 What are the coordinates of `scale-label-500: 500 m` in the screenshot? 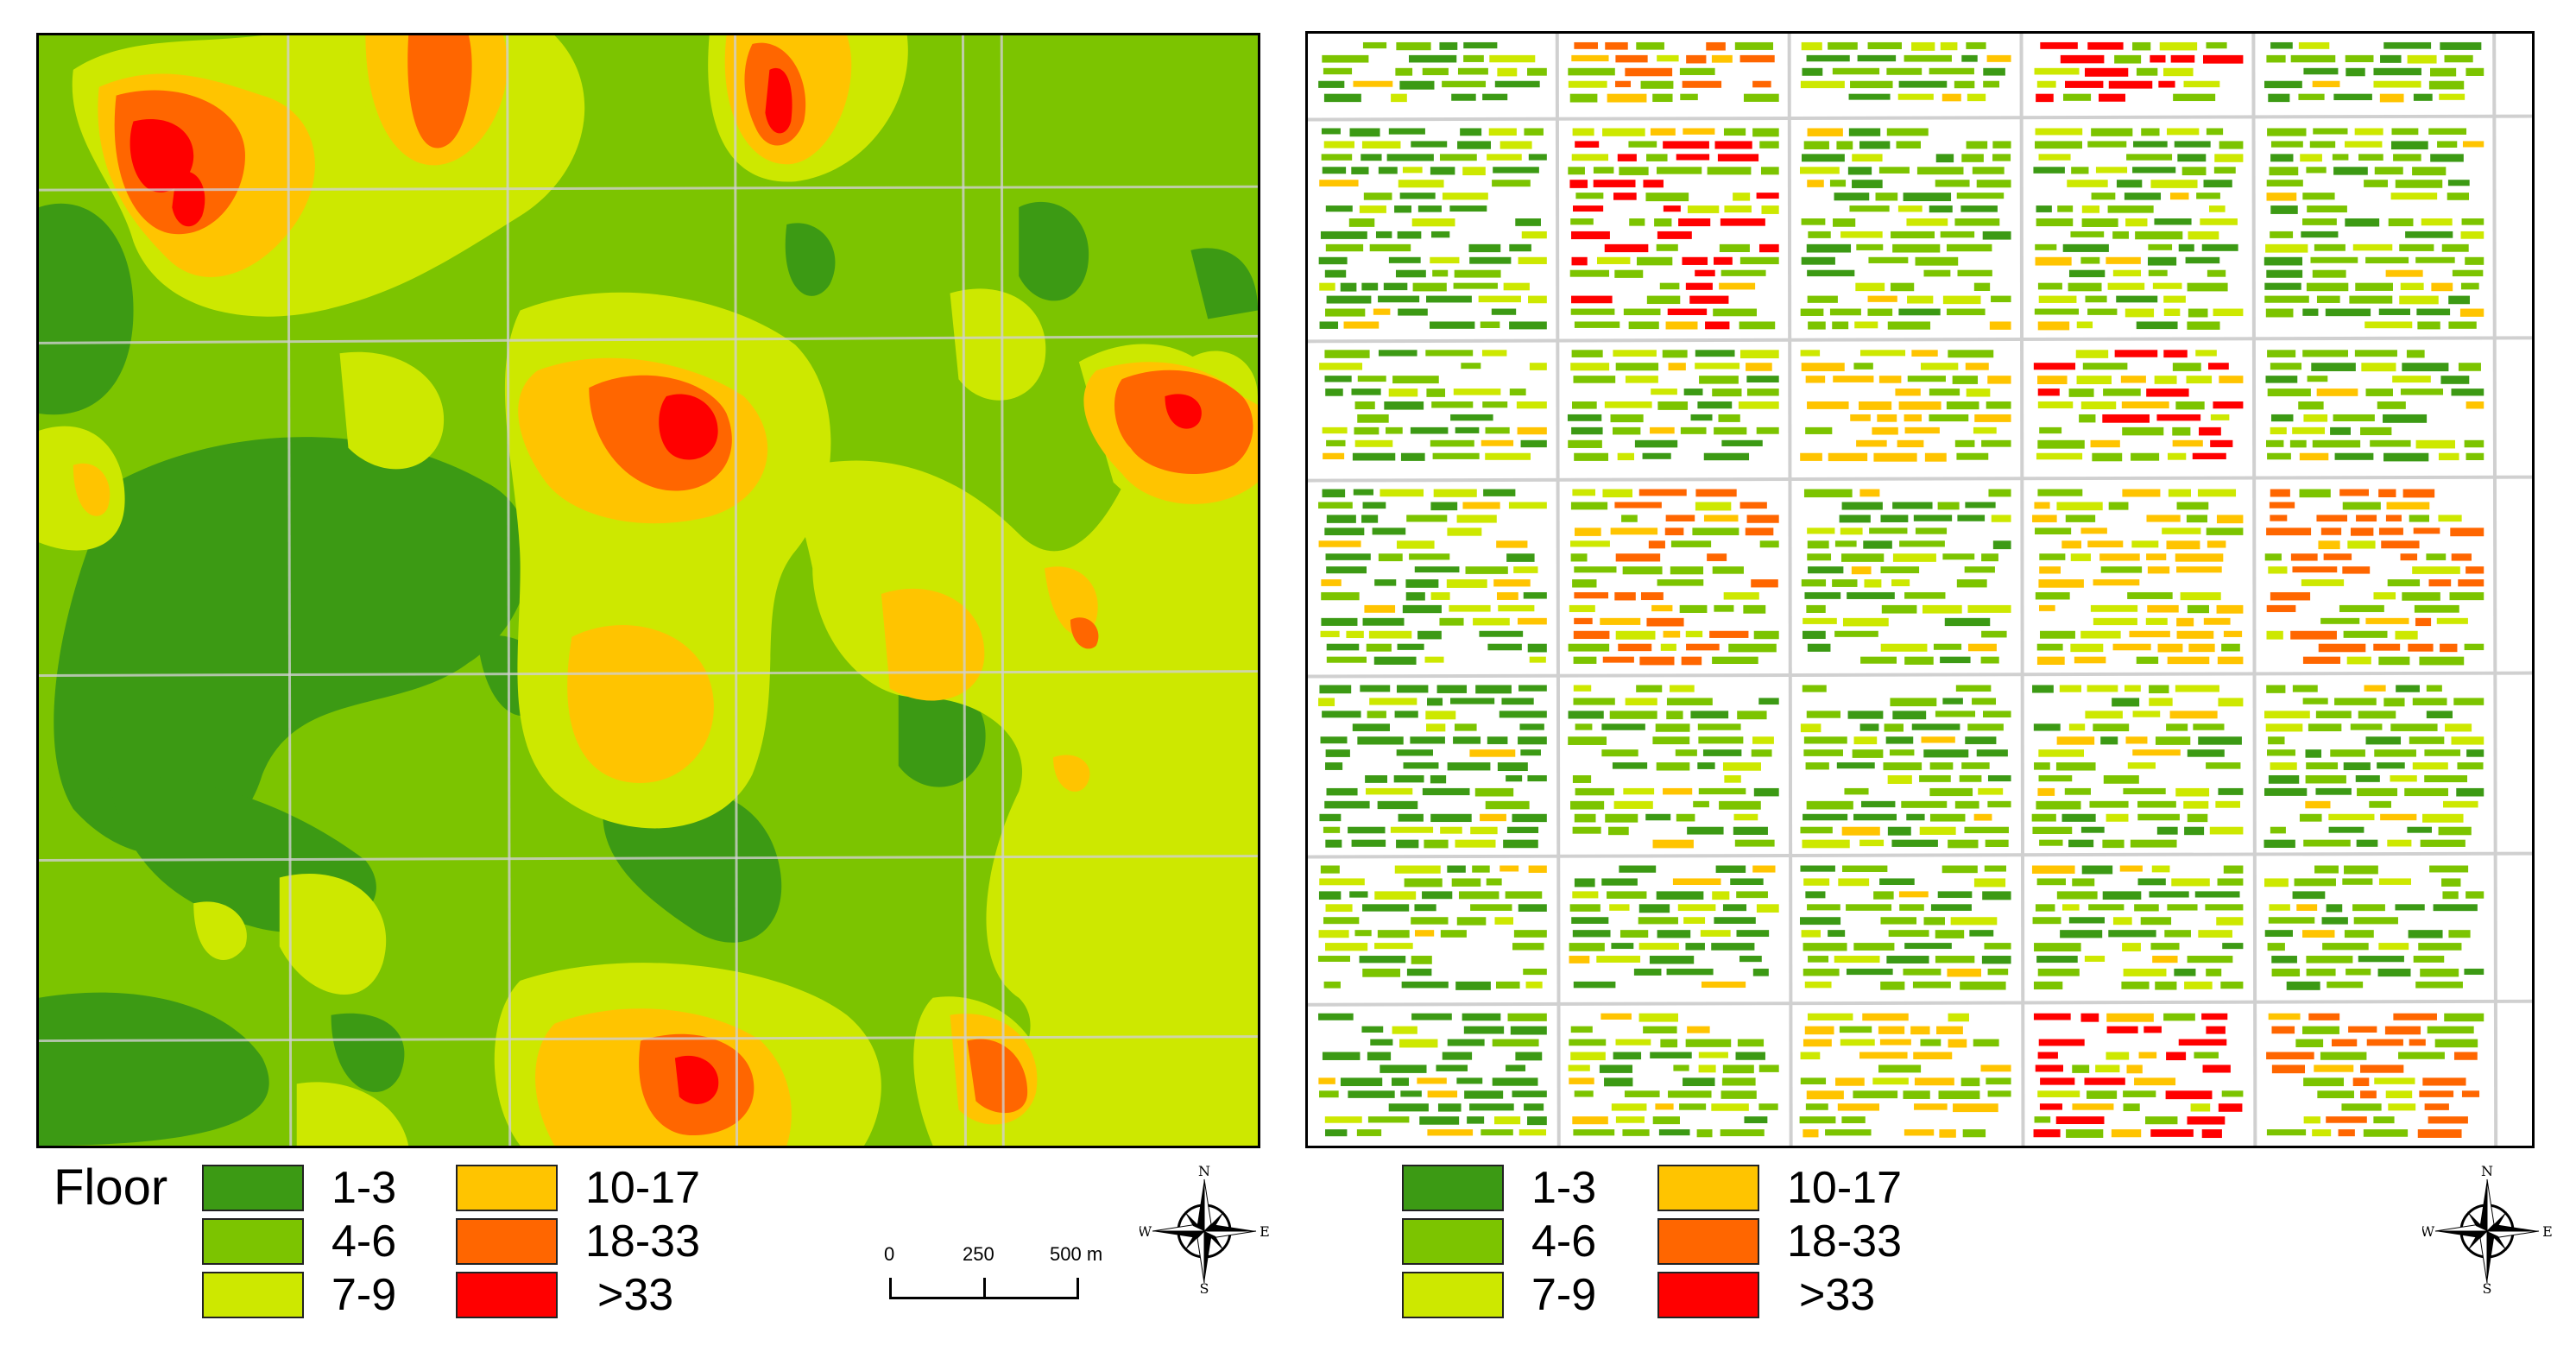 It's located at (1076, 1254).